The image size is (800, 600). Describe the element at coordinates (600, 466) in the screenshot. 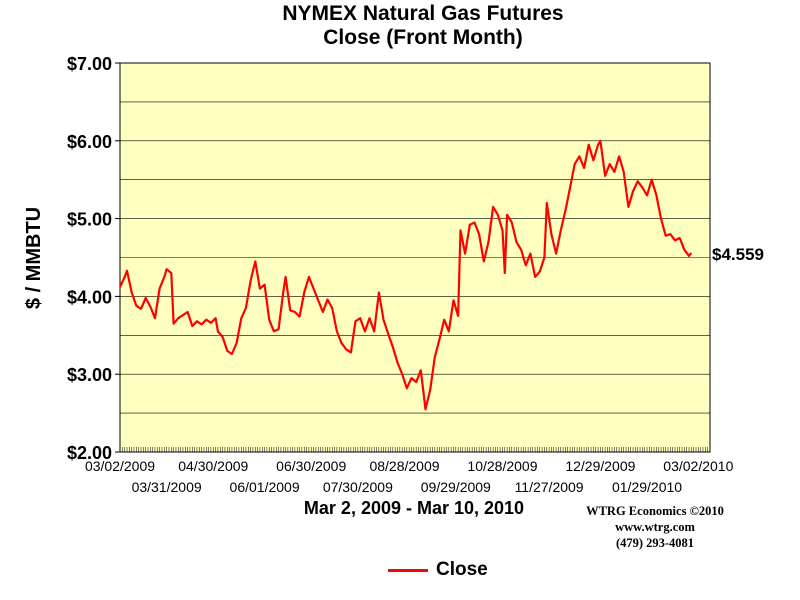

I see `x-tick-label: 12/29/2009` at that location.